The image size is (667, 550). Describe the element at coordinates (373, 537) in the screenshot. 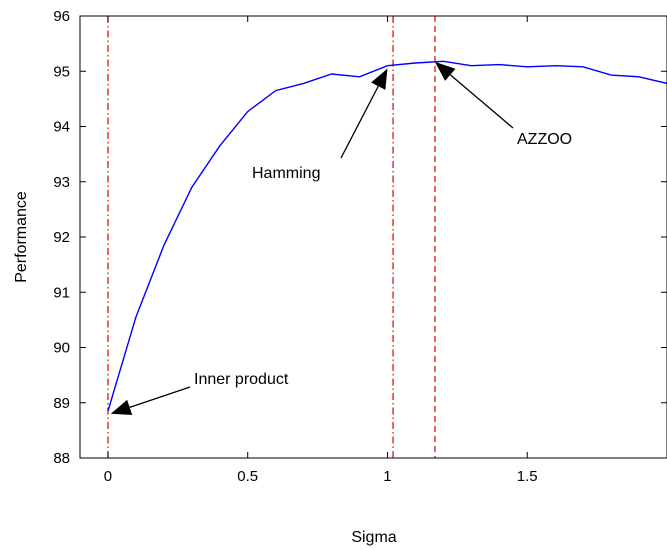

I see `x-axis-label: Sigma` at that location.